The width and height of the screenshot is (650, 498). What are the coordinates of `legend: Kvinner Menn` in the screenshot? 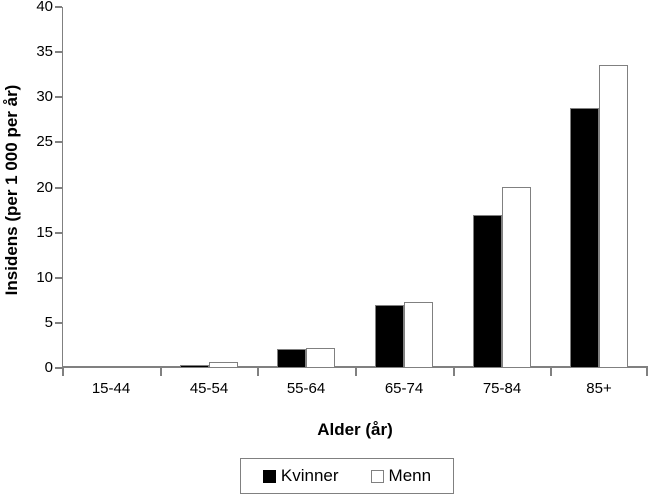 It's located at (347, 476).